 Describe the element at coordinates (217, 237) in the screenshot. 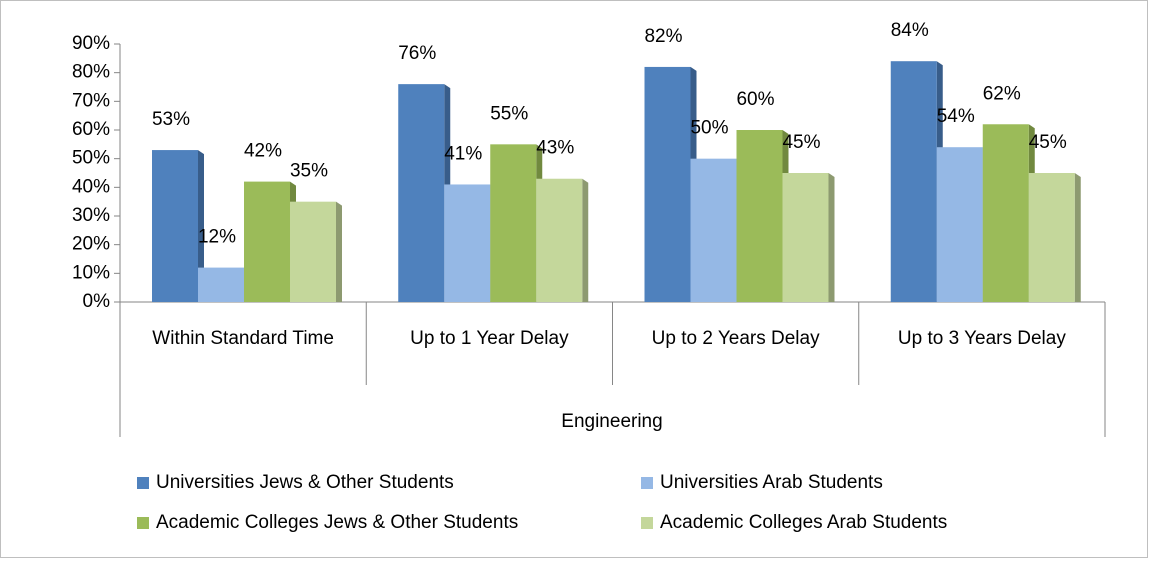

I see `data-label: 12%` at that location.